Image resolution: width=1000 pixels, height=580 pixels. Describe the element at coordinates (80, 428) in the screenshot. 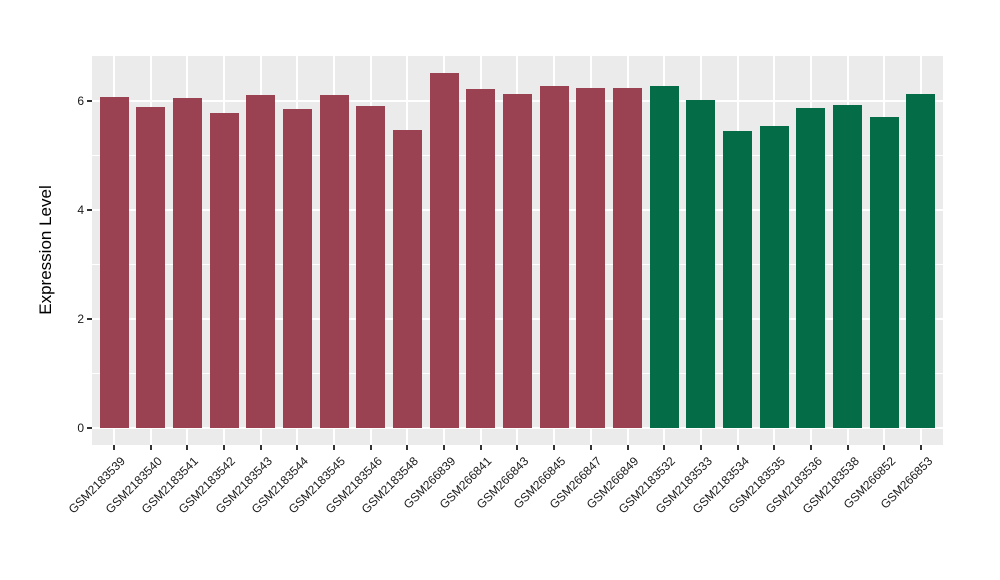

I see `y-tick-label: 0` at that location.